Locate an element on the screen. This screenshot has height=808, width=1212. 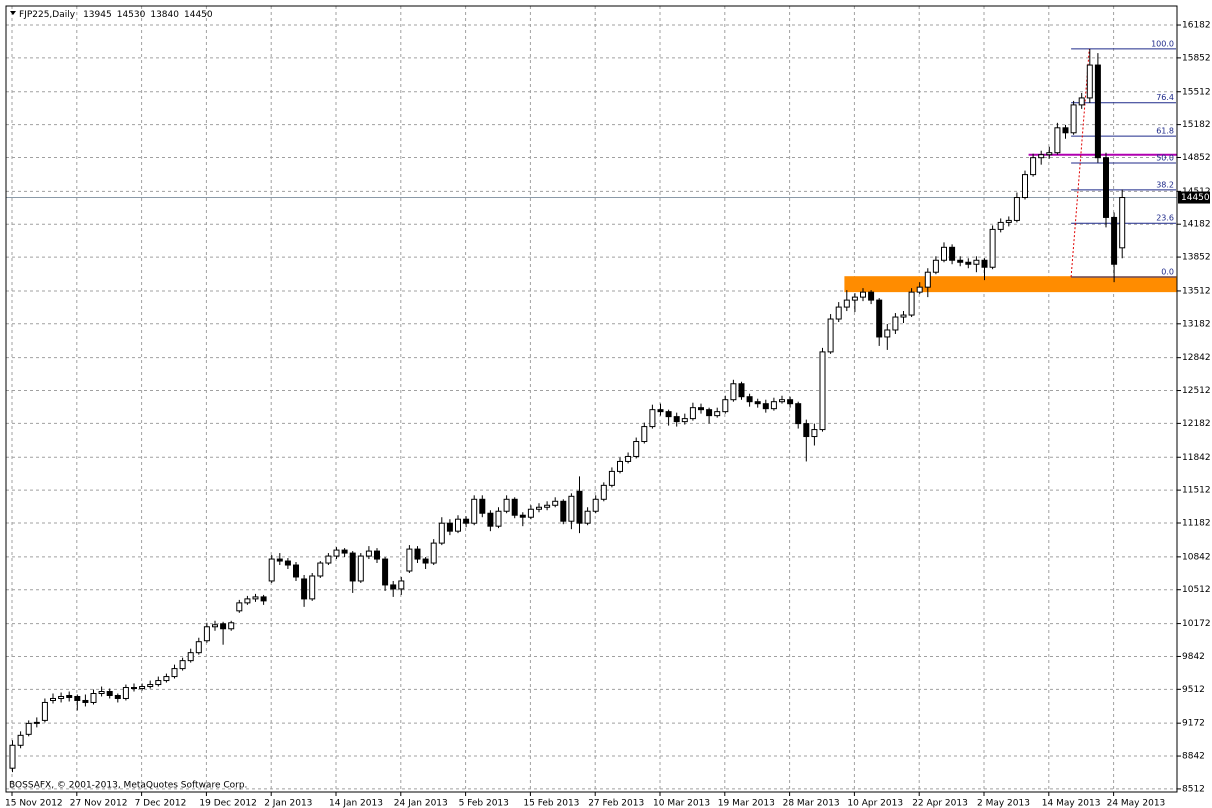
x-tick-label: 28 Mar 2013 is located at coordinates (811, 803).